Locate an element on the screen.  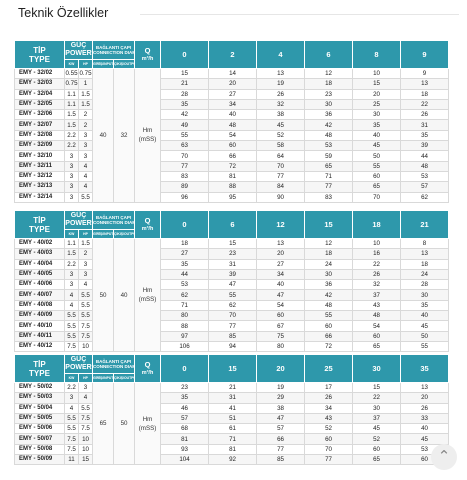
kw-cell: 3 is located at coordinates (71, 398).